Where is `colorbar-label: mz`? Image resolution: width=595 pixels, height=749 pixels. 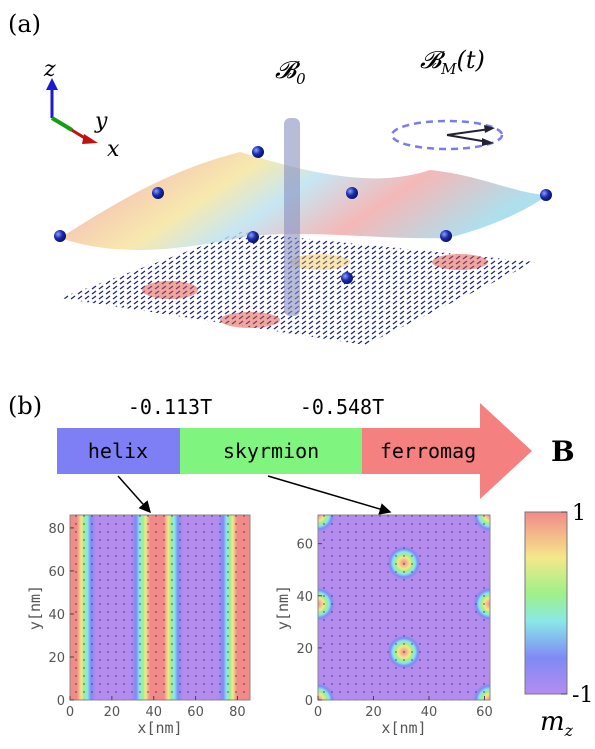
colorbar-label: mz is located at coordinates (557, 723).